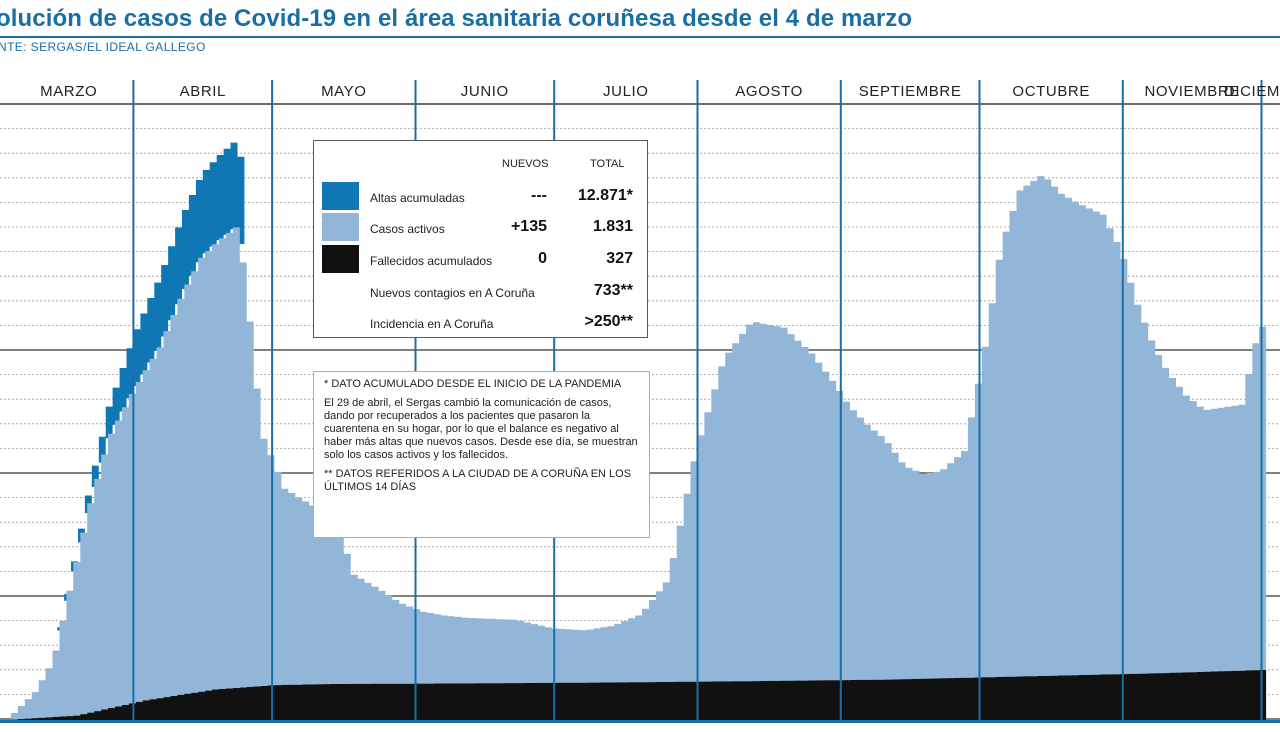 The width and height of the screenshot is (1280, 732). Describe the element at coordinates (619, 258) in the screenshot. I see `legend-total-value: 327` at that location.